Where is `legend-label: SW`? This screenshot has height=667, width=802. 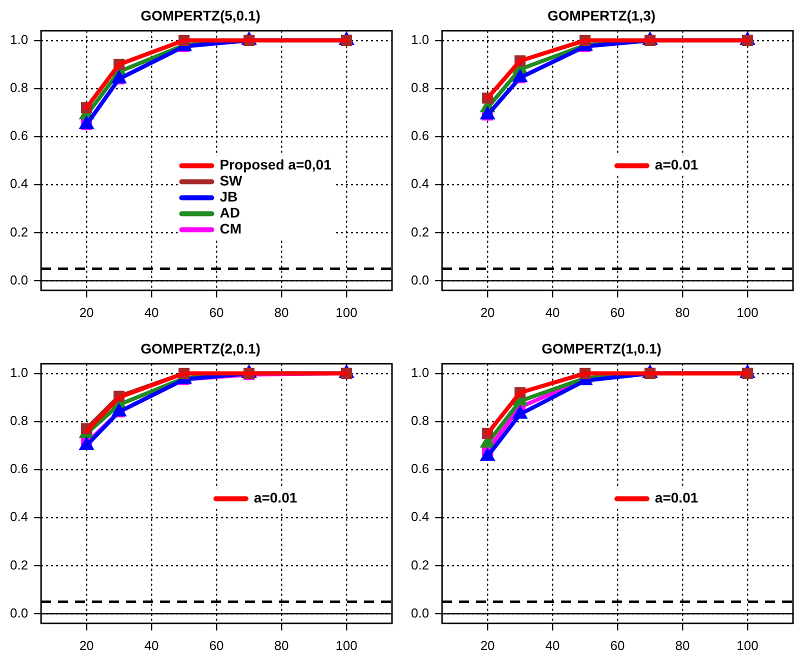
legend-label: SW is located at coordinates (232, 180).